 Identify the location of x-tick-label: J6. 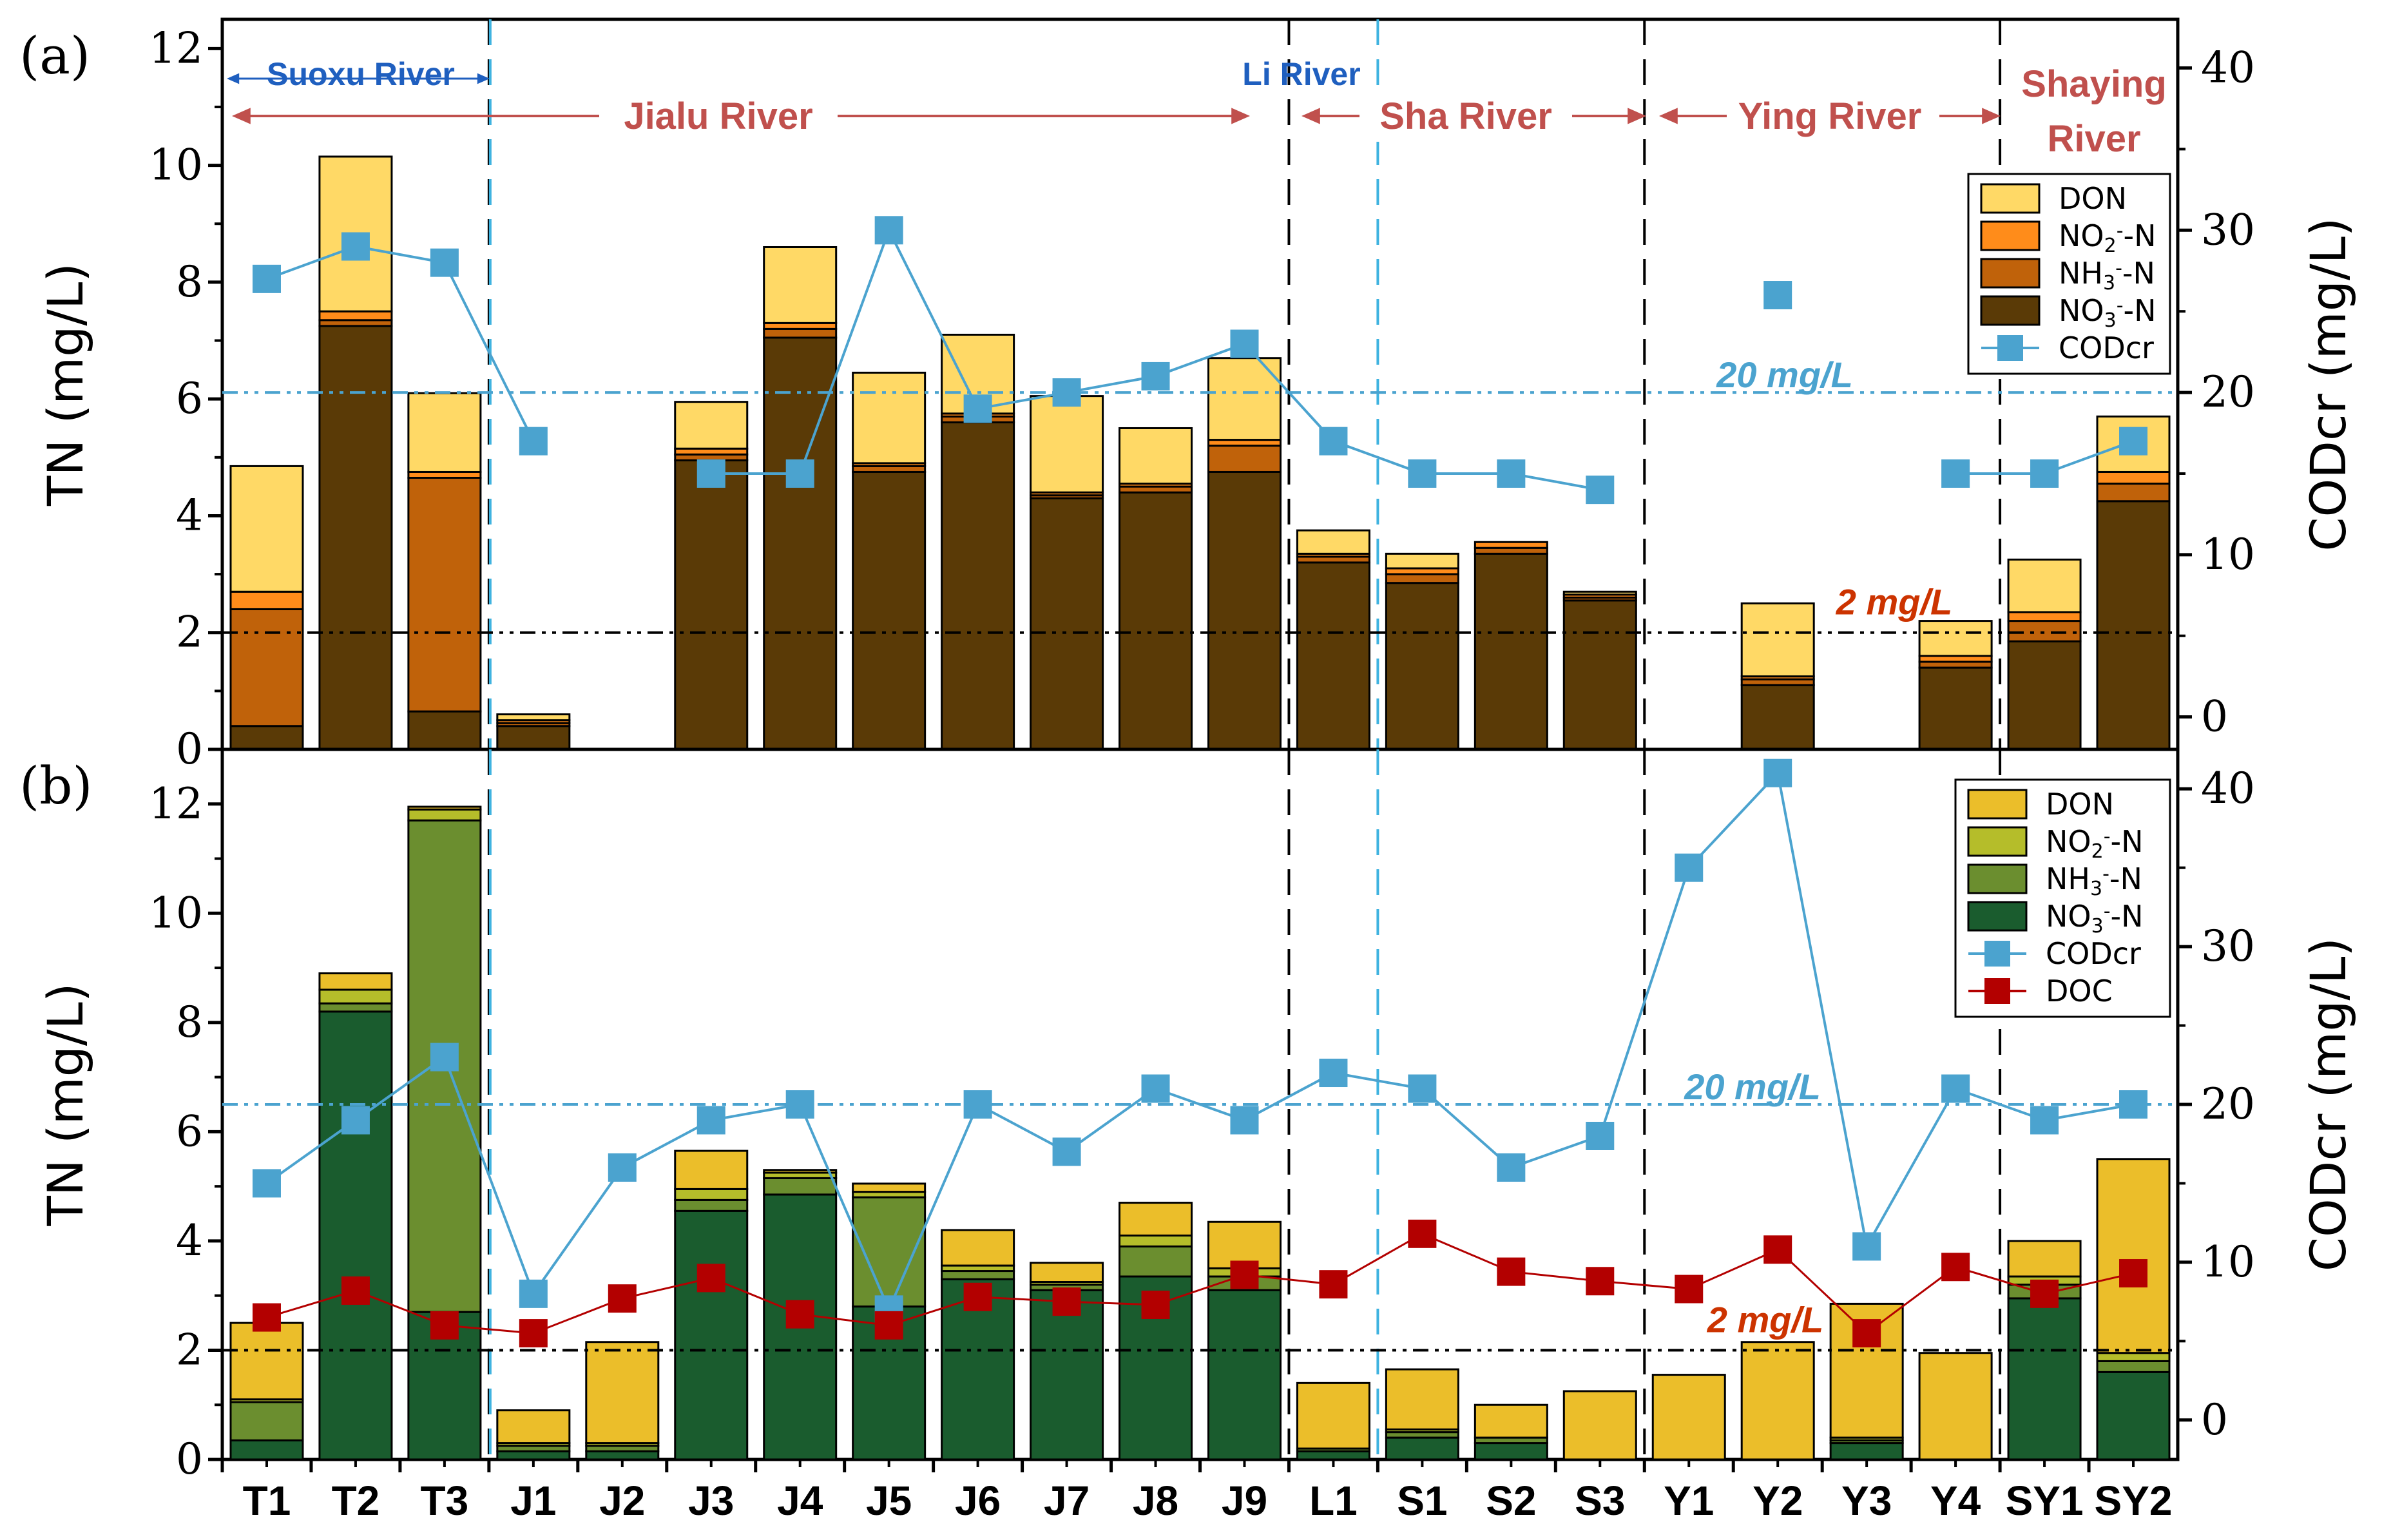
(978, 1501).